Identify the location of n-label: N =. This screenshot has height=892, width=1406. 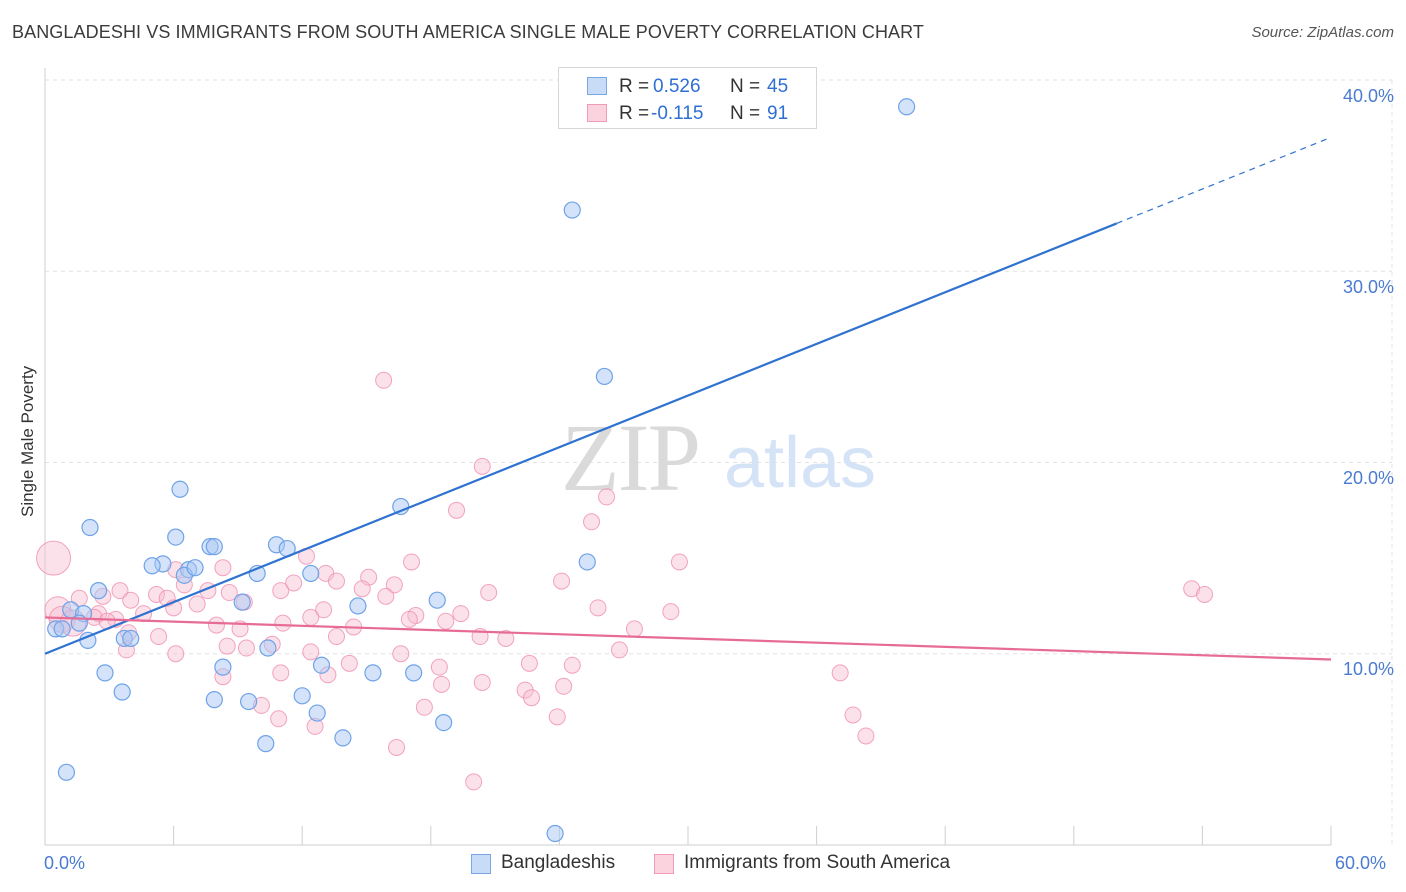
(745, 86).